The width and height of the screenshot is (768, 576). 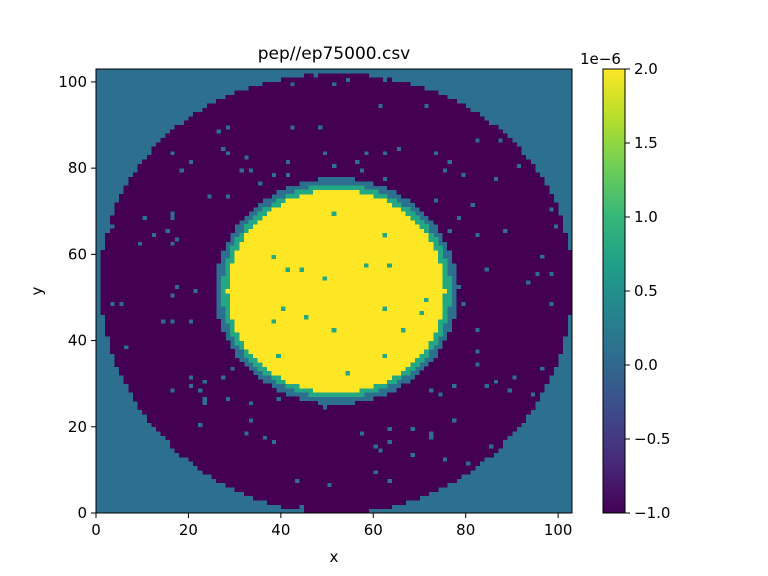 I want to click on y-tick-label: 0, so click(x=82, y=513).